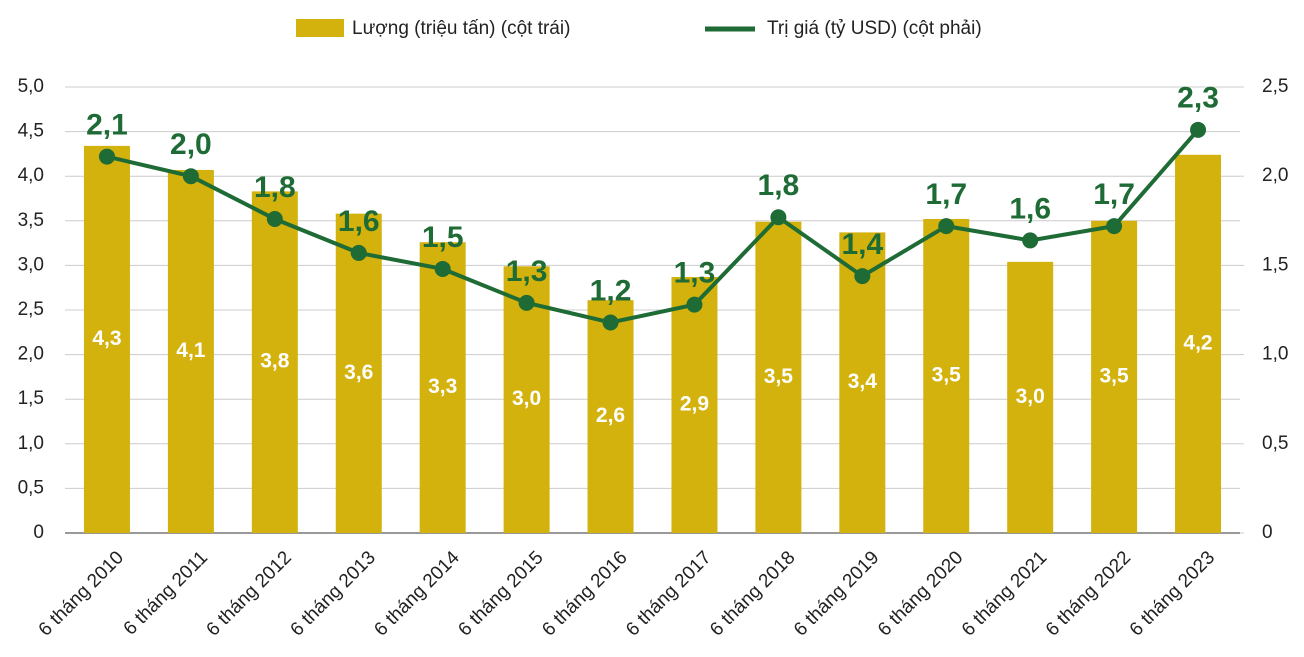 This screenshot has height=657, width=1304. What do you see at coordinates (611, 290) in the screenshot?
I see `line-label: 1,2` at bounding box center [611, 290].